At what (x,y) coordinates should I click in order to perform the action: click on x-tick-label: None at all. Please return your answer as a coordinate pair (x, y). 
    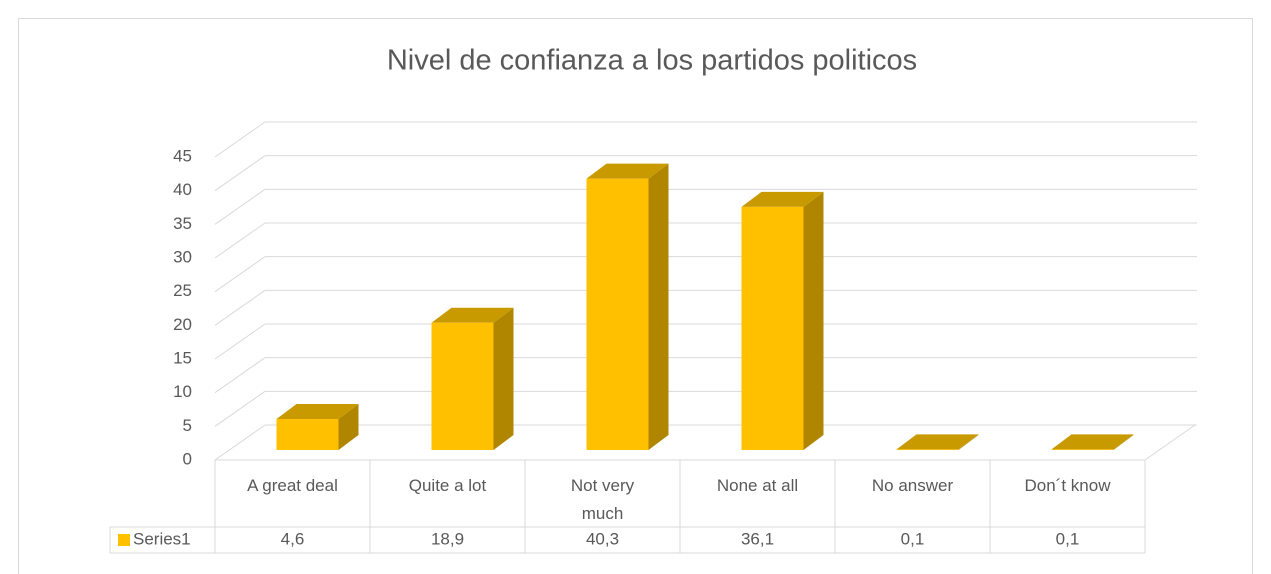
    Looking at the image, I should click on (757, 485).